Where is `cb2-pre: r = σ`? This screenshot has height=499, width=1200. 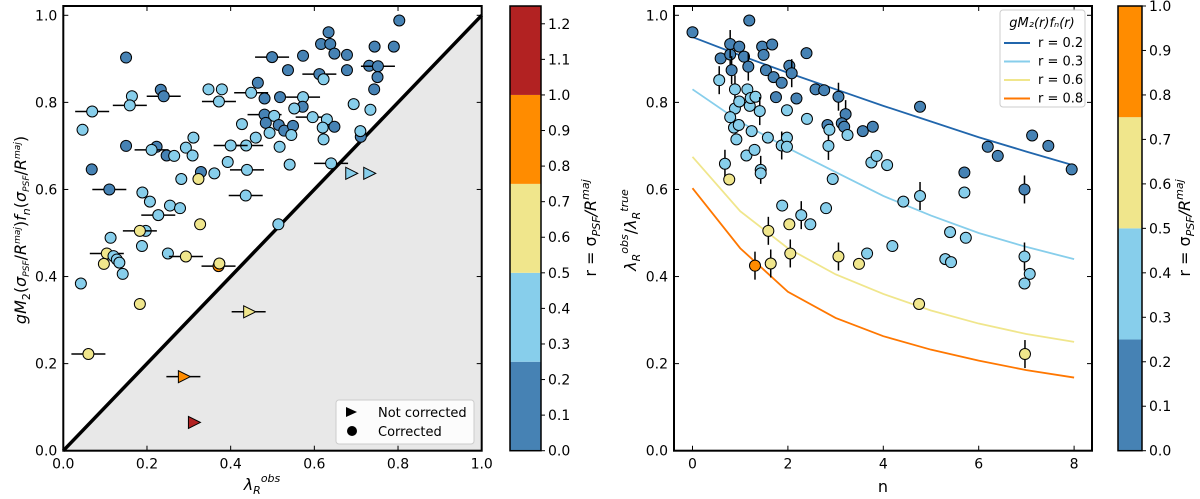 cb2-pre: r = σ is located at coordinates (1184, 256).